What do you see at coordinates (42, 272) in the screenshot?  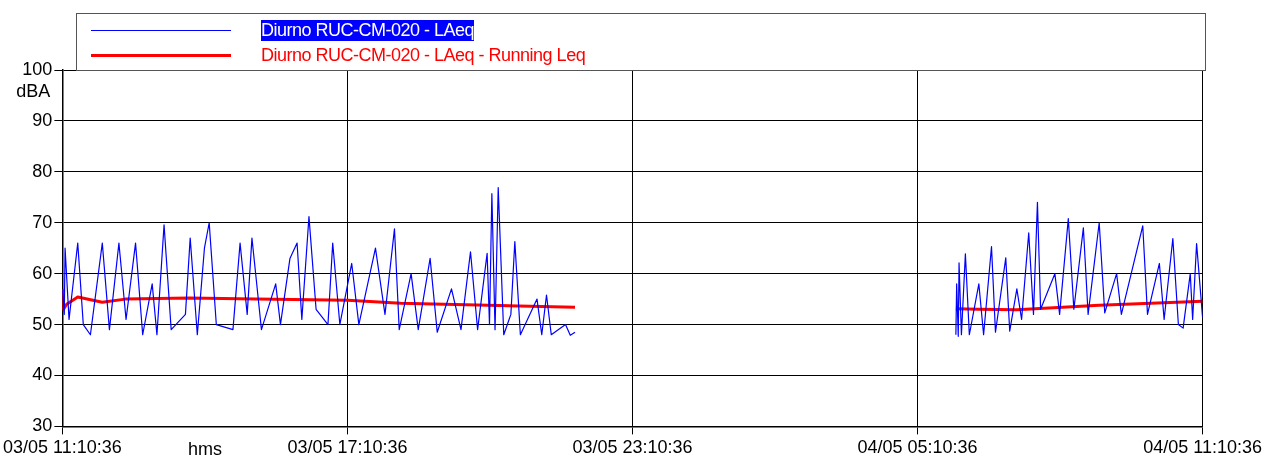 I see `y-tick-label: 60` at bounding box center [42, 272].